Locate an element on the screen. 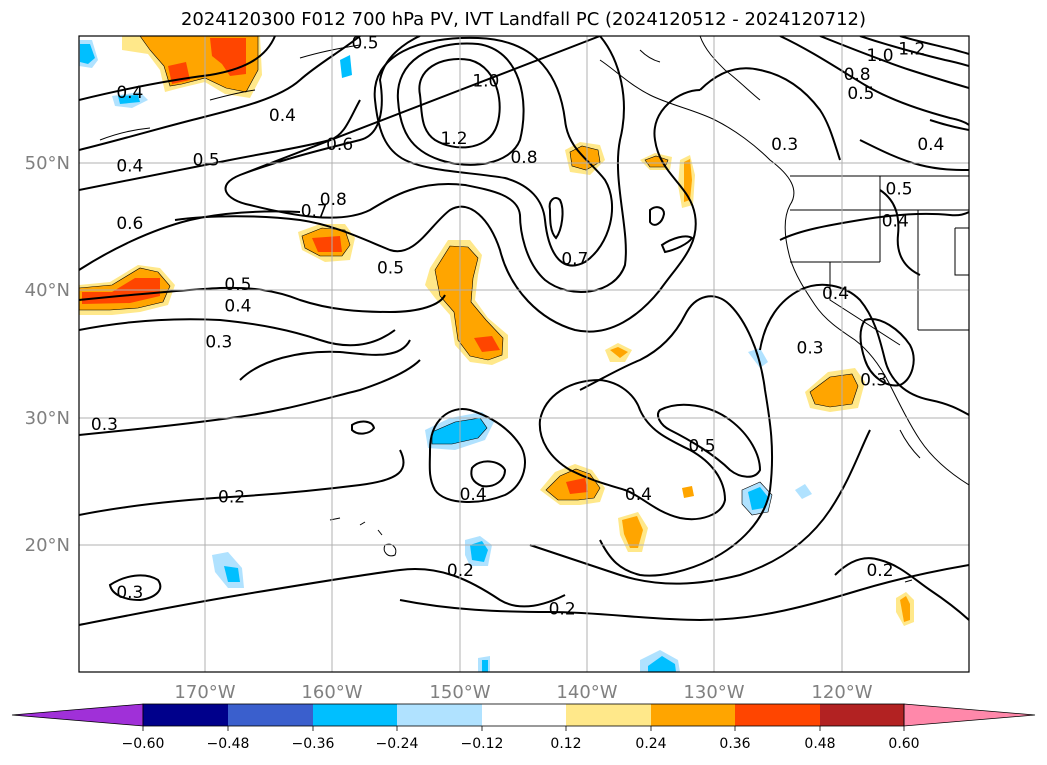 This screenshot has width=1047, height=765. colorbar-tick-label: −0.12 is located at coordinates (482, 744).